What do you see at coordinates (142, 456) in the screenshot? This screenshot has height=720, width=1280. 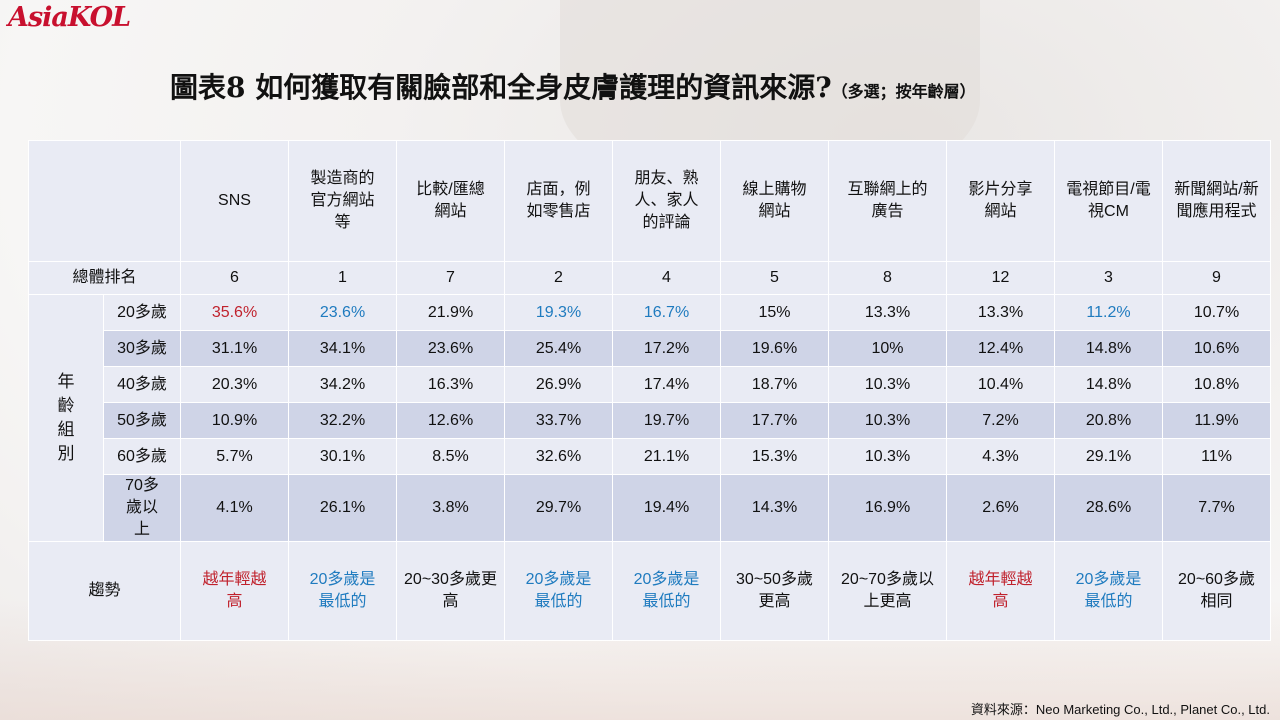 I see `row-label: 60多歲` at bounding box center [142, 456].